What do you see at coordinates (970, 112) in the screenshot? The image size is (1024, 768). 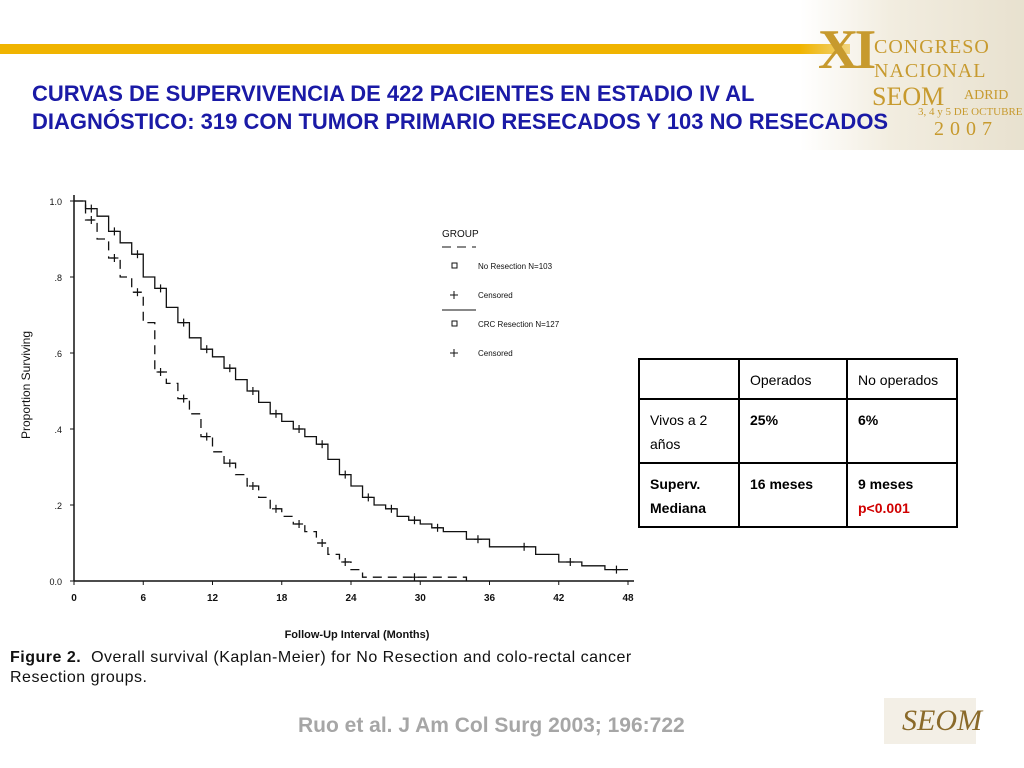 I see `logo-dates: 3, 4 y 5 DE OCTUBRE` at bounding box center [970, 112].